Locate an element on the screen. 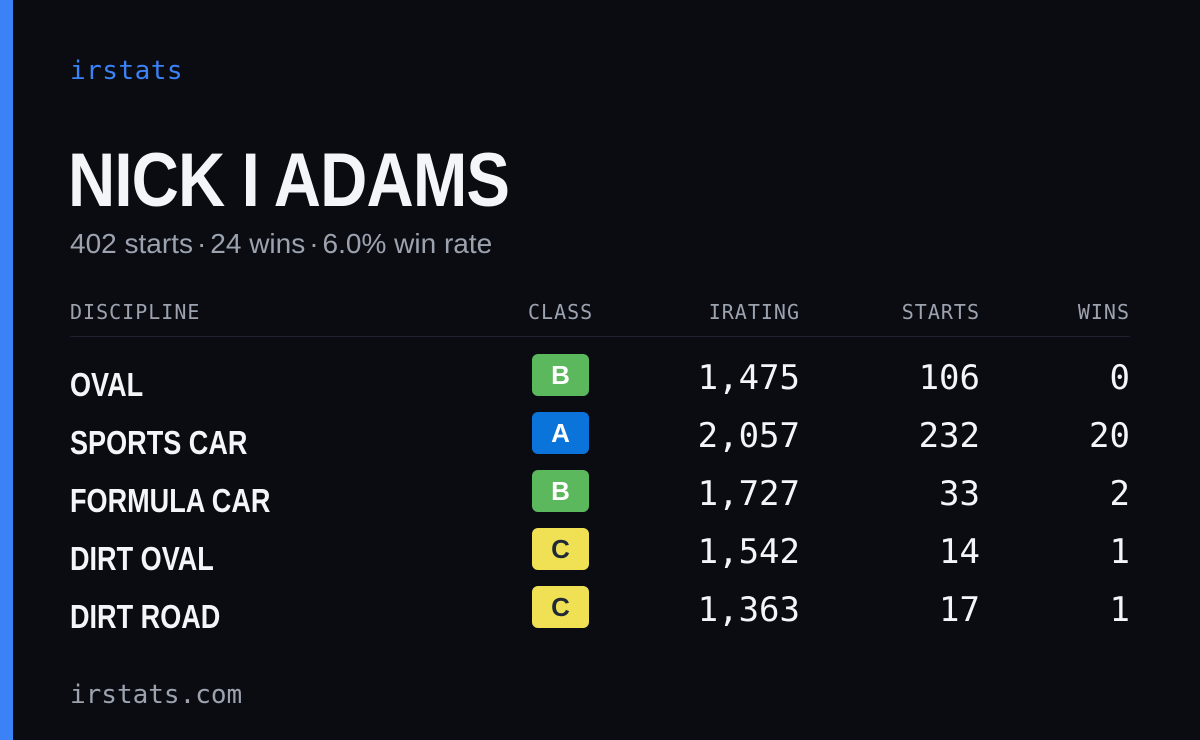  class-badge: A is located at coordinates (560, 433).